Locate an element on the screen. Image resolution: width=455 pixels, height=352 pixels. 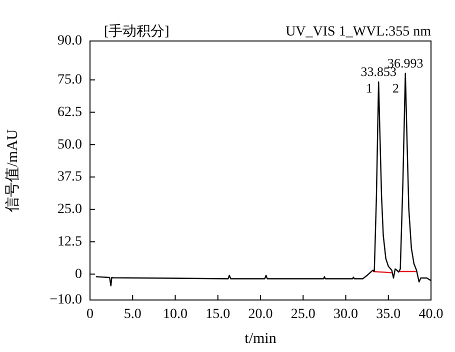
x-tick-label: 0 is located at coordinates (90, 314).